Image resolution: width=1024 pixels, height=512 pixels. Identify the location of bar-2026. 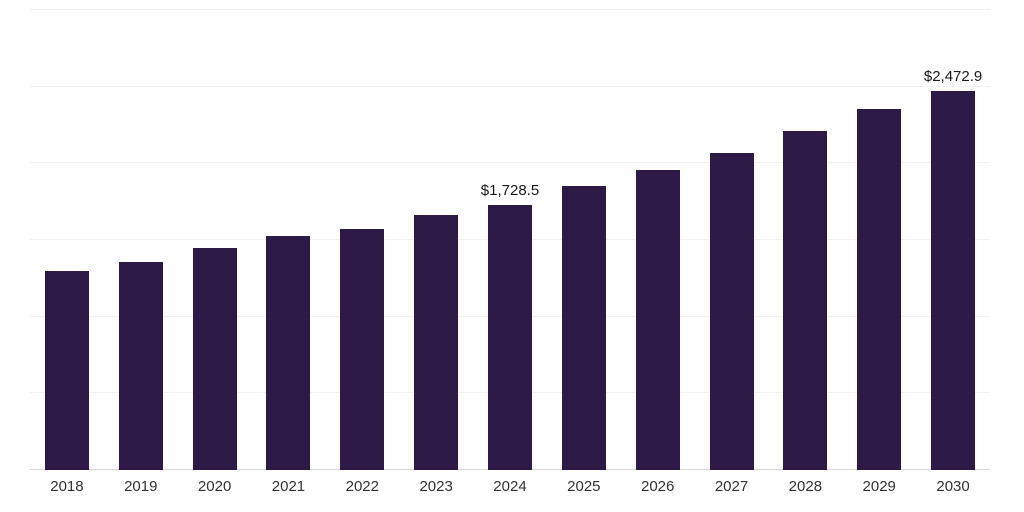
(657, 320).